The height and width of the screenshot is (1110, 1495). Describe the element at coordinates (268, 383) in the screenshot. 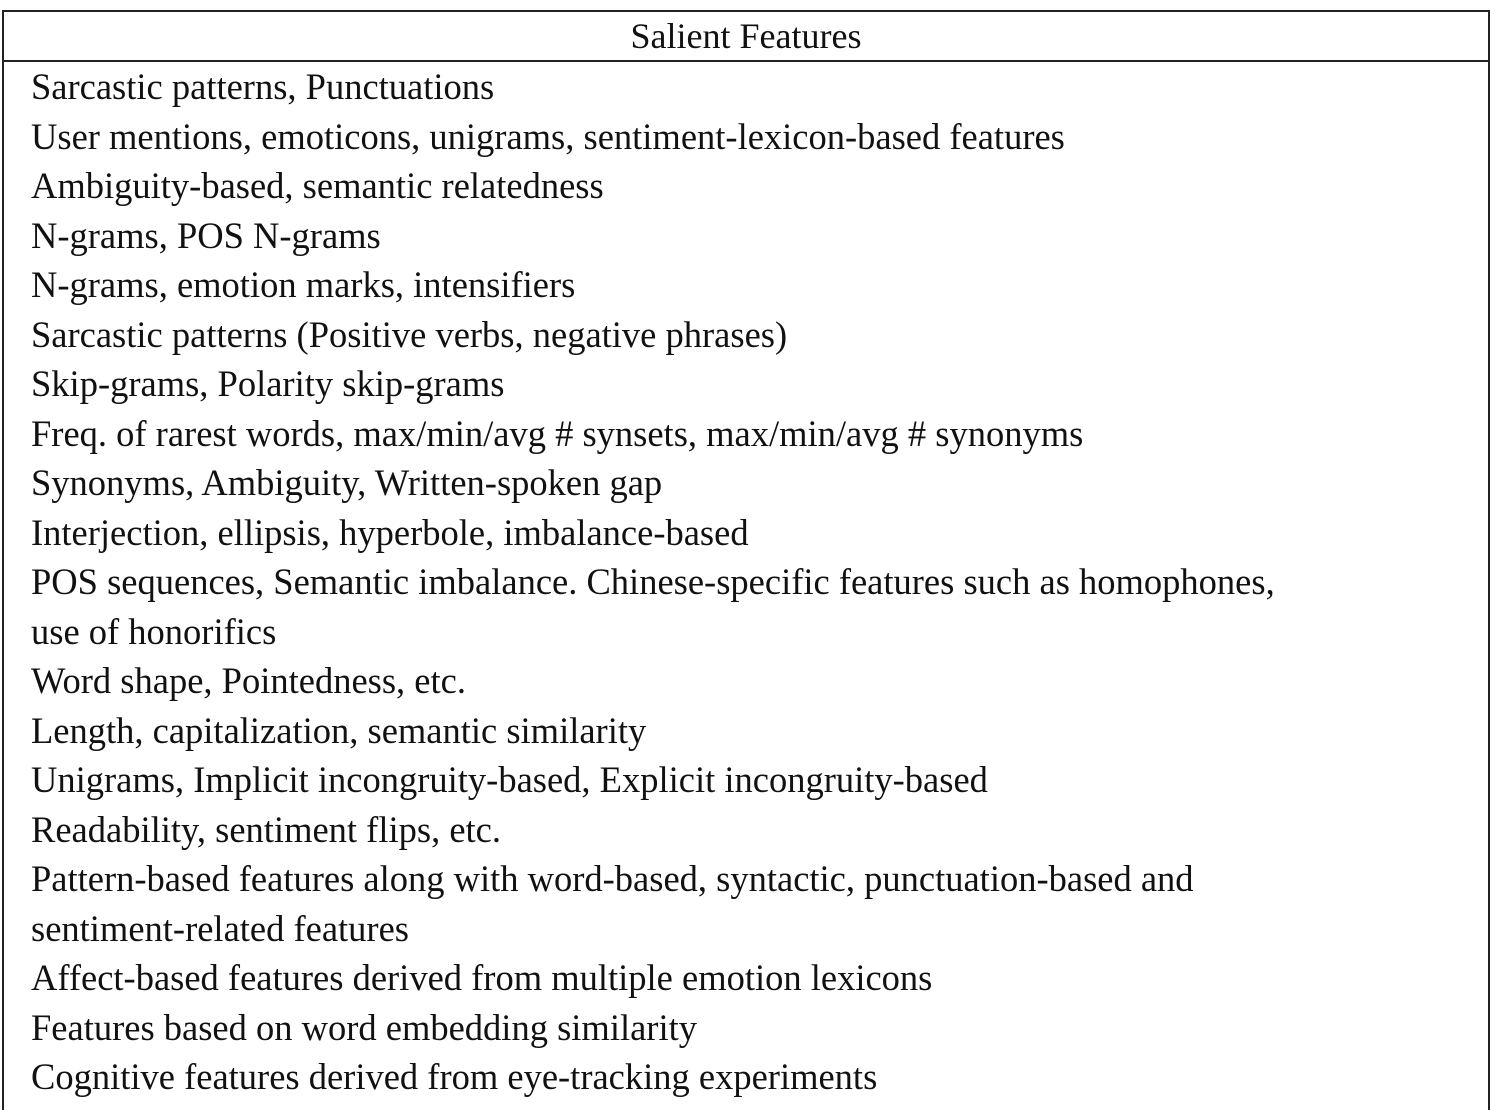

I see `row-text: Skip-grams, Polarity skip-grams` at that location.